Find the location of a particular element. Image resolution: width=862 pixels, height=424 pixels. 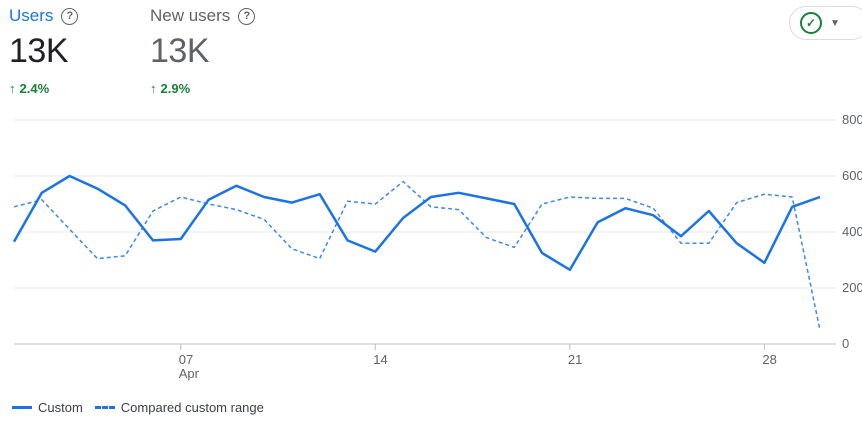

y-tick-label: 0 is located at coordinates (845, 343).